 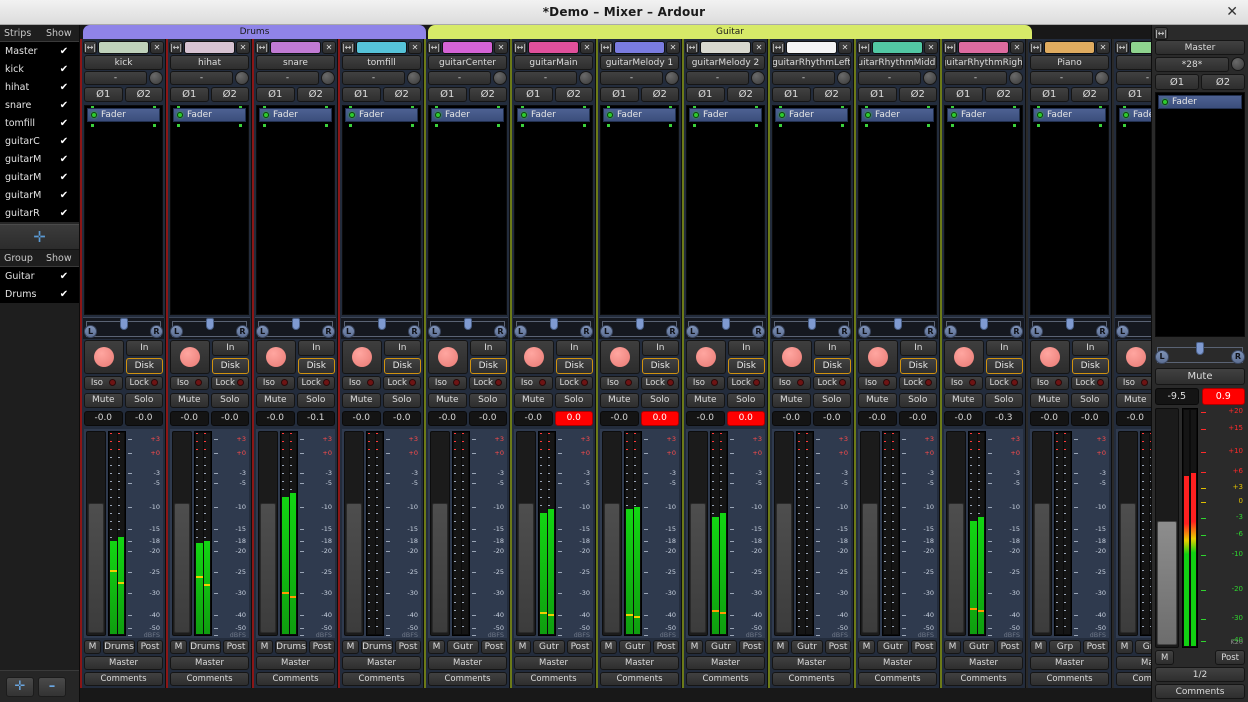 What do you see at coordinates (254, 32) in the screenshot?
I see `group-tab: Drums` at bounding box center [254, 32].